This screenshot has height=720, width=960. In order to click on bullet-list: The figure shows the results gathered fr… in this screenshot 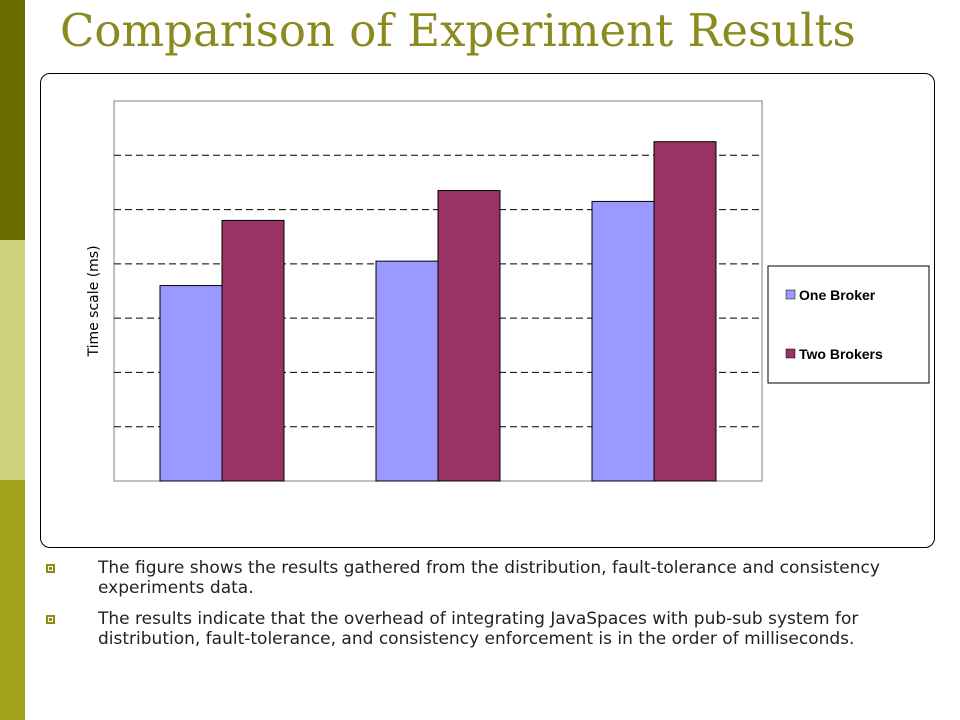, I will do `click(475, 609)`.